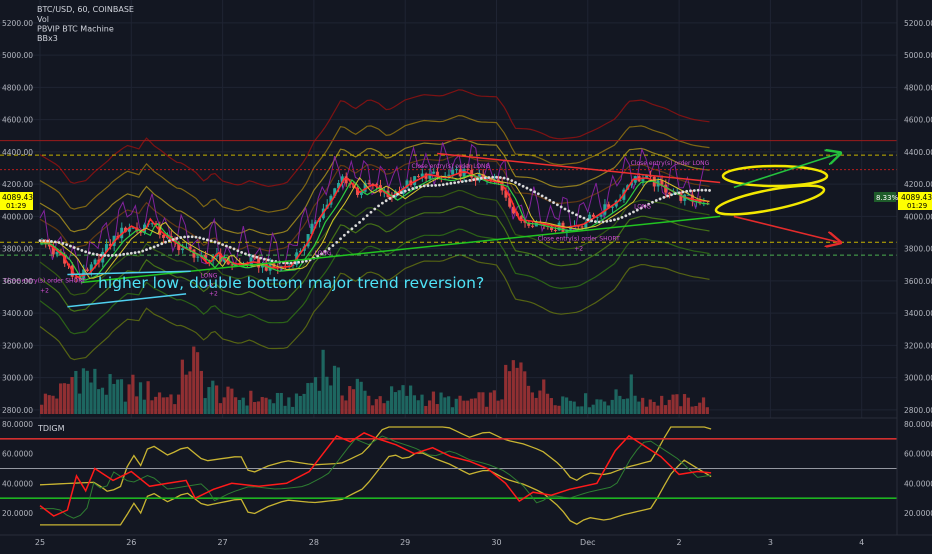 Image resolution: width=932 pixels, height=554 pixels. What do you see at coordinates (918, 313) in the screenshot?
I see `price-tick-label: 3400.00` at bounding box center [918, 313].